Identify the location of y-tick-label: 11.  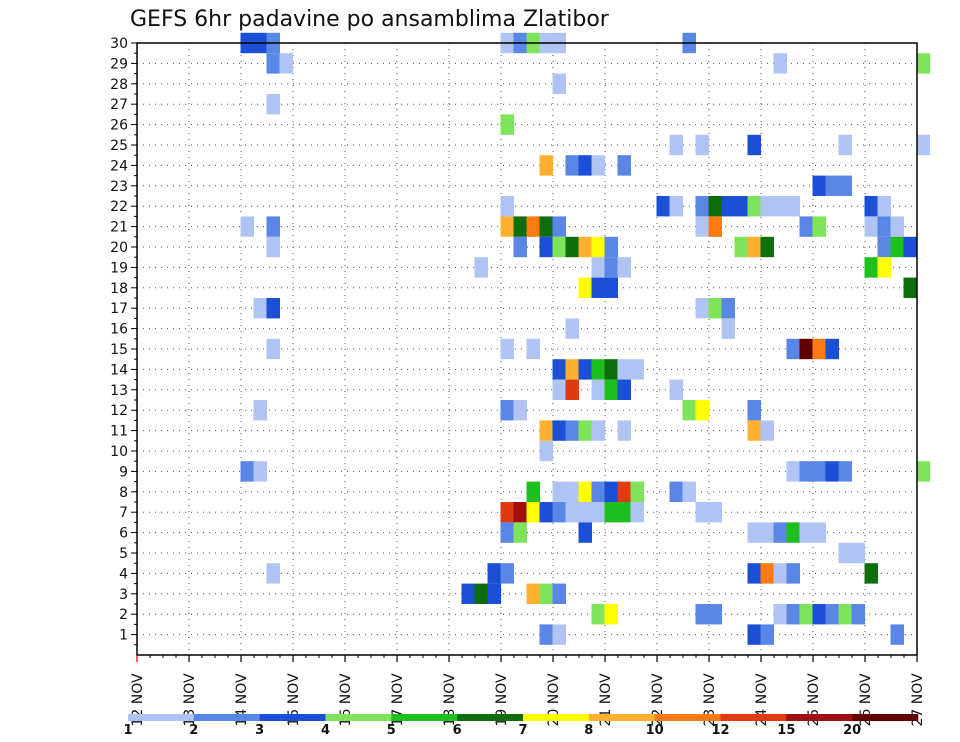
(119, 432).